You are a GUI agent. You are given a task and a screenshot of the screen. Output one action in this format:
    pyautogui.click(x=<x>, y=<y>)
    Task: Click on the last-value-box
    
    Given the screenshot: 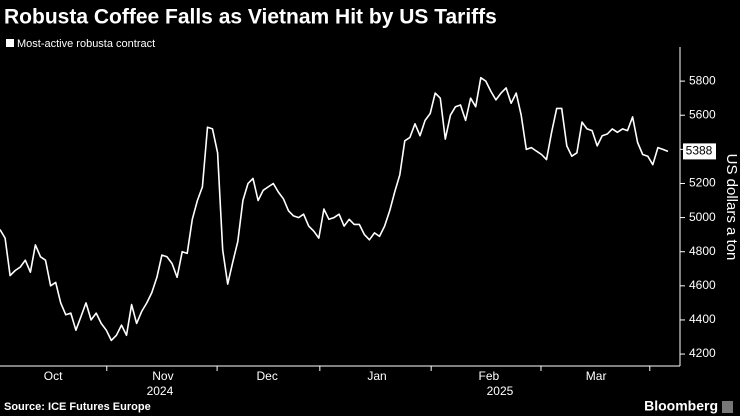 What is the action you would take?
    pyautogui.click(x=699, y=151)
    